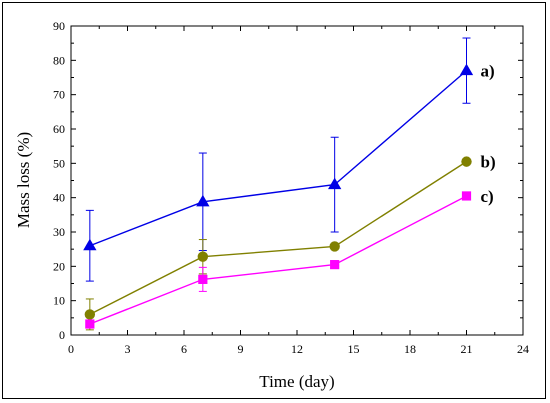 The image size is (550, 403). I want to click on x-tick-label: 6, so click(184, 349).